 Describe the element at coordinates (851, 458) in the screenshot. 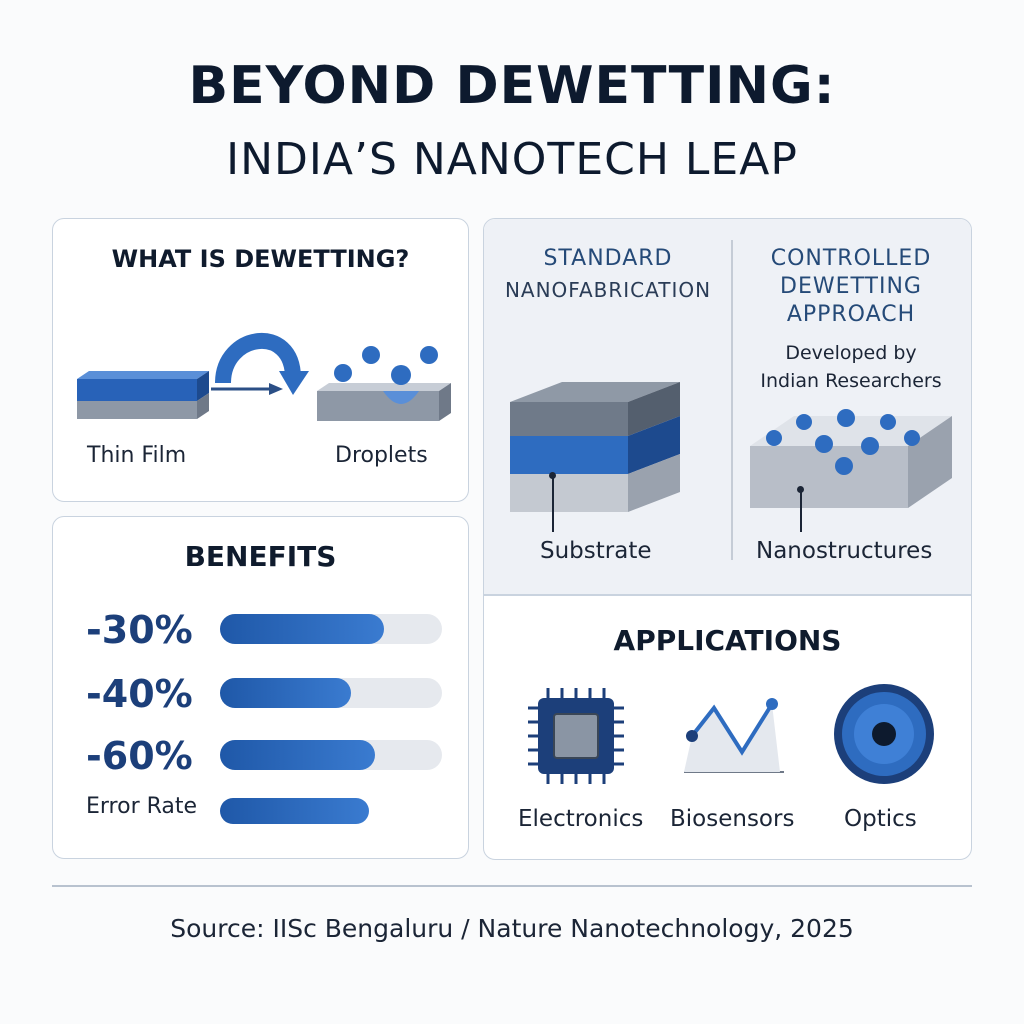

I see `nanostructure-surface` at that location.